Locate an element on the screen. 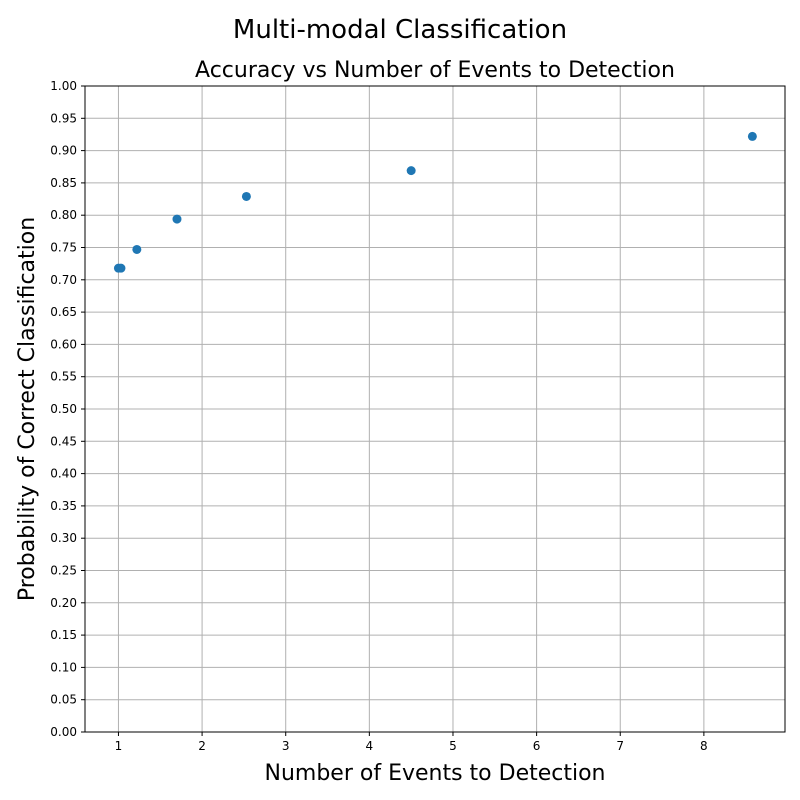  y-tick-label: 0.40 is located at coordinates (63, 474).